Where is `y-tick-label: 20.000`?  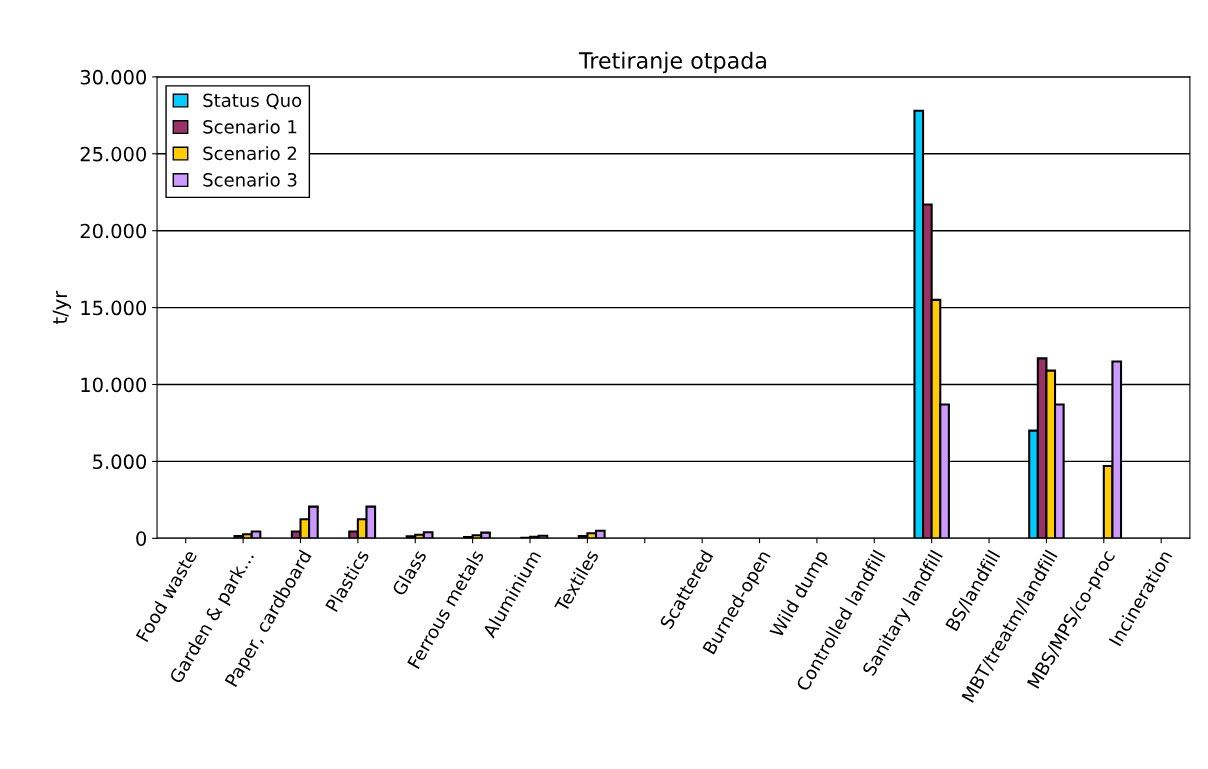
y-tick-label: 20.000 is located at coordinates (113, 231).